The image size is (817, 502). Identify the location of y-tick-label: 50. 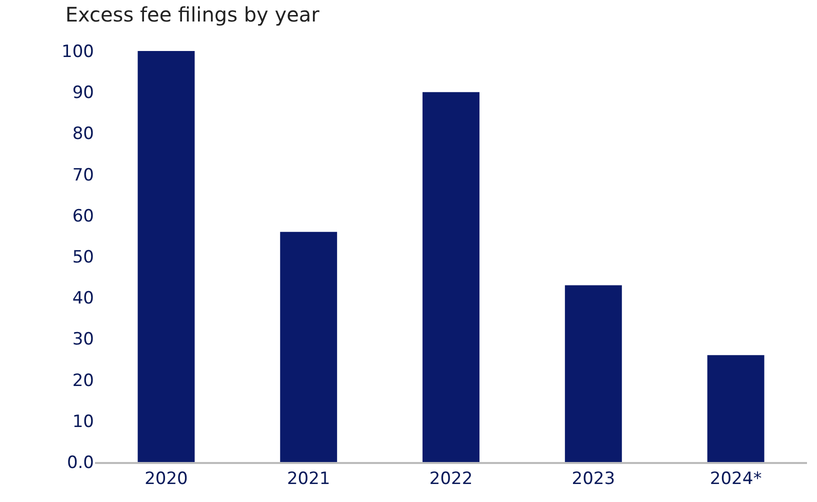
(83, 257).